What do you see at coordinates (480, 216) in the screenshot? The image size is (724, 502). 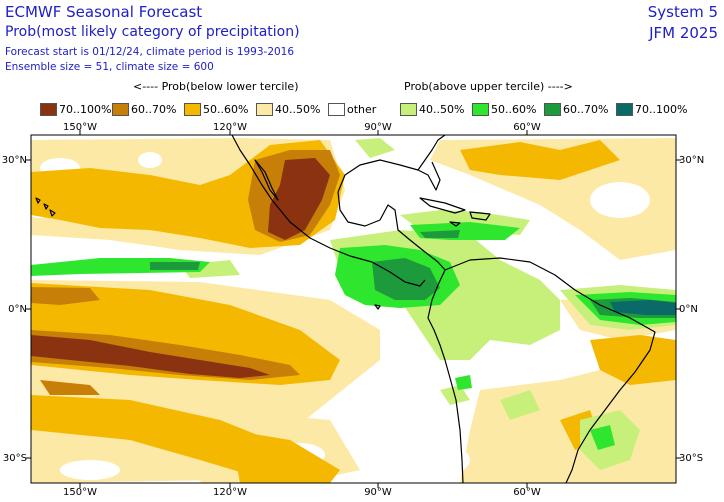 I see `coastline-hispaniola` at bounding box center [480, 216].